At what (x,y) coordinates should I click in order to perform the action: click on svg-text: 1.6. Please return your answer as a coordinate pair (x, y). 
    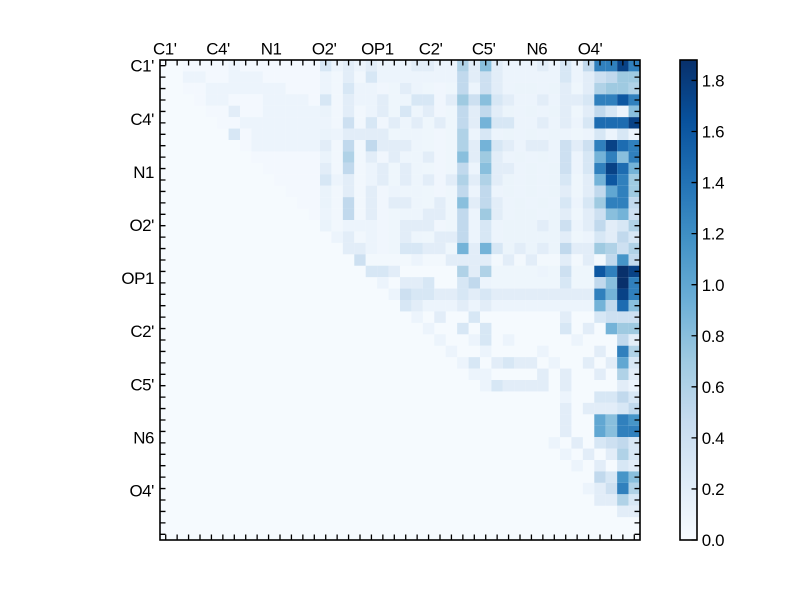
    Looking at the image, I should click on (713, 132).